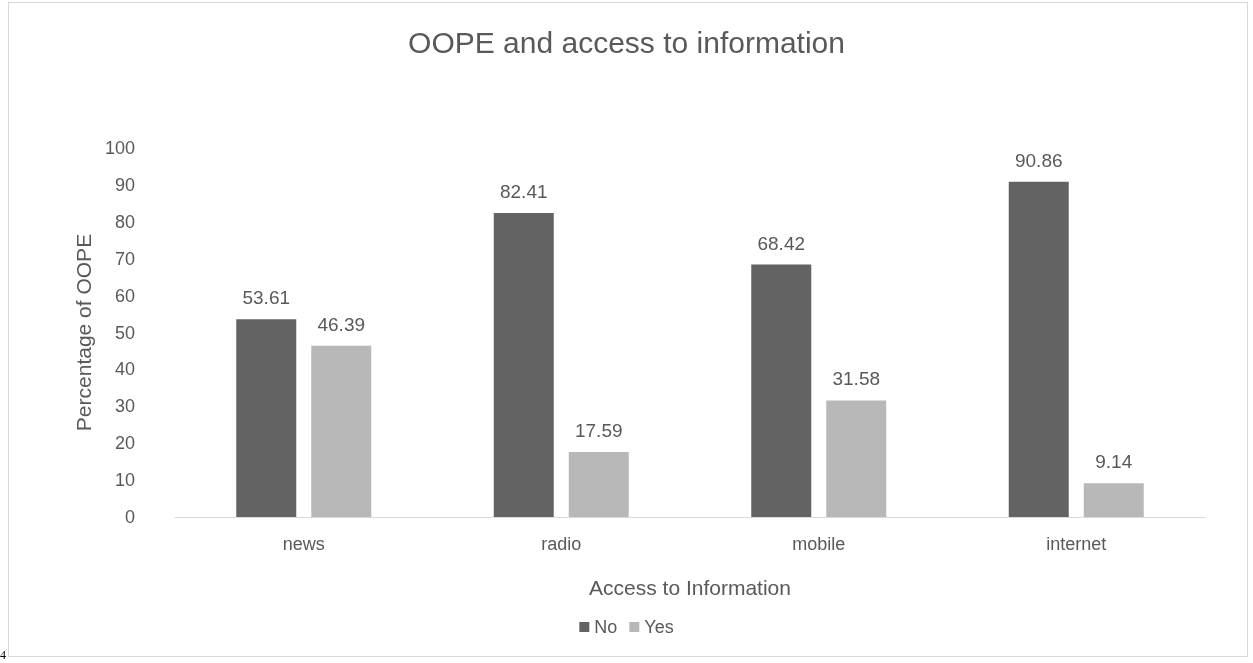 This screenshot has height=663, width=1253. Describe the element at coordinates (659, 627) in the screenshot. I see `legend-label: Yes` at that location.